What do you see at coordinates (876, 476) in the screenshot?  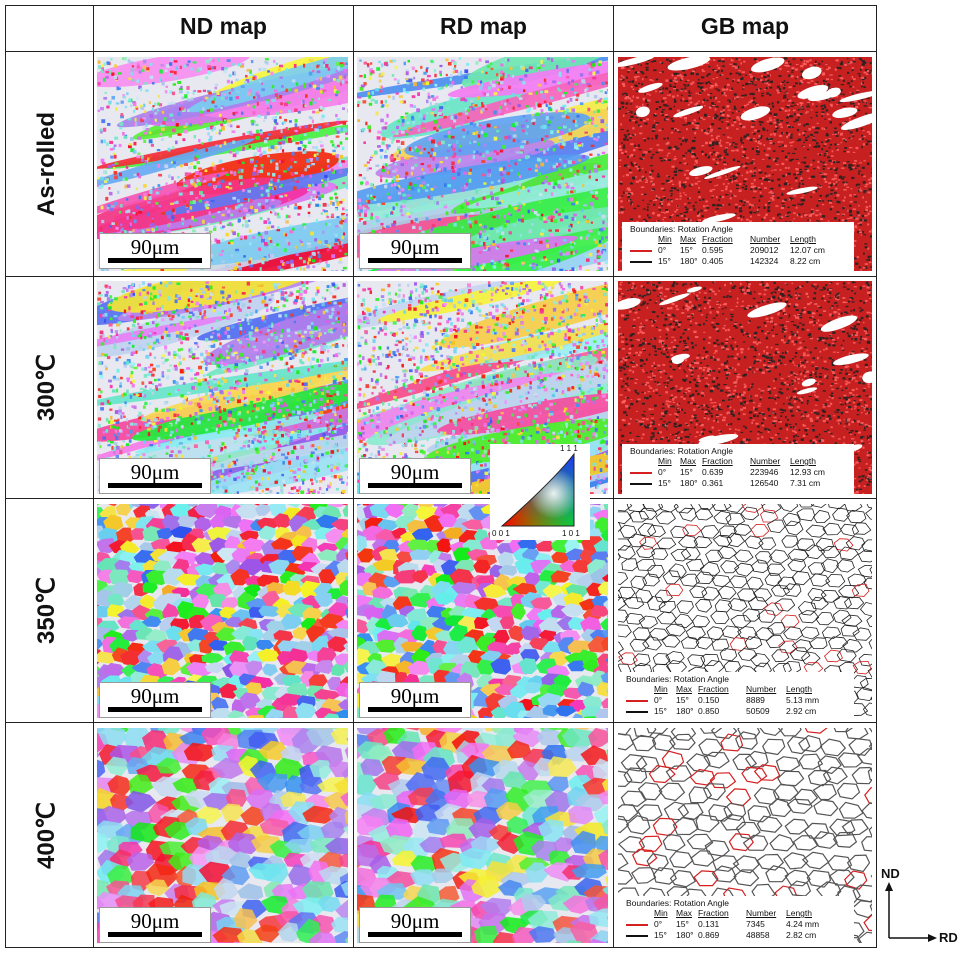 I see `table-border-right` at bounding box center [876, 476].